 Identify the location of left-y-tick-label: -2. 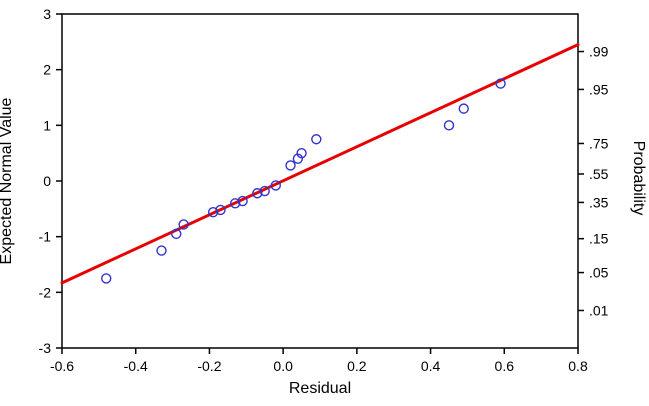
(45, 292).